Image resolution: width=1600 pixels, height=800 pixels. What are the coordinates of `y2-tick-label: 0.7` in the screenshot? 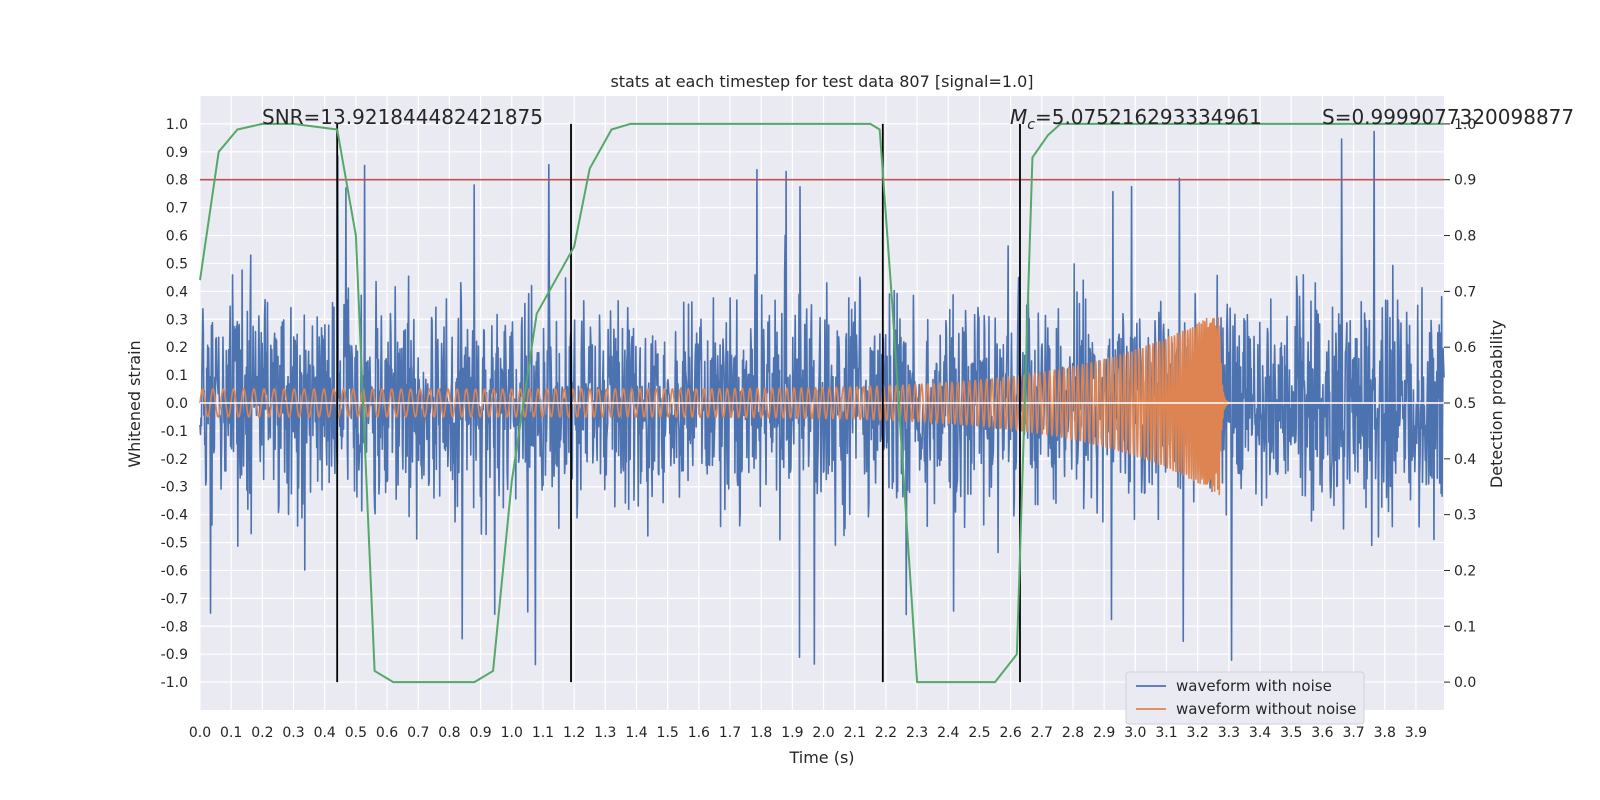 It's located at (1465, 292).